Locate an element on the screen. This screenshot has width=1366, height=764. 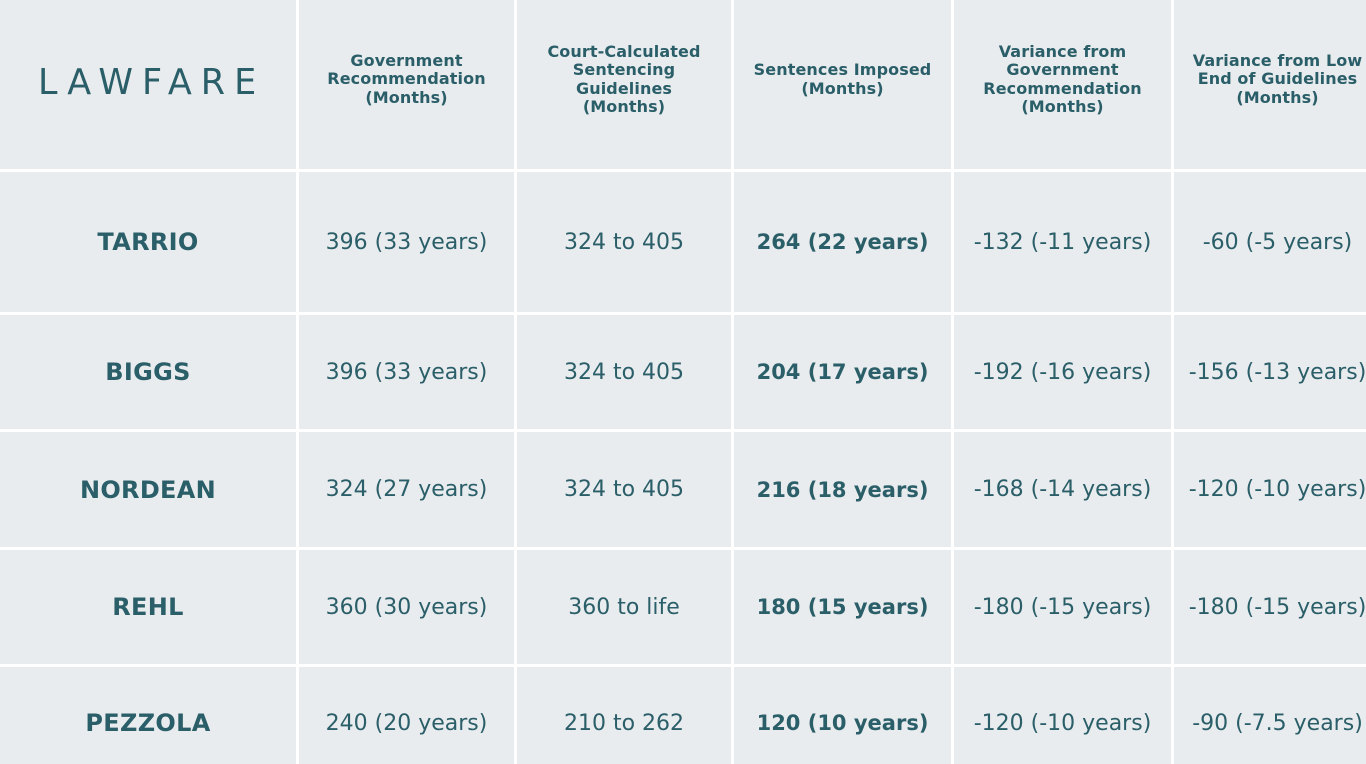
table-cell: 360 (30 years) is located at coordinates (406, 607).